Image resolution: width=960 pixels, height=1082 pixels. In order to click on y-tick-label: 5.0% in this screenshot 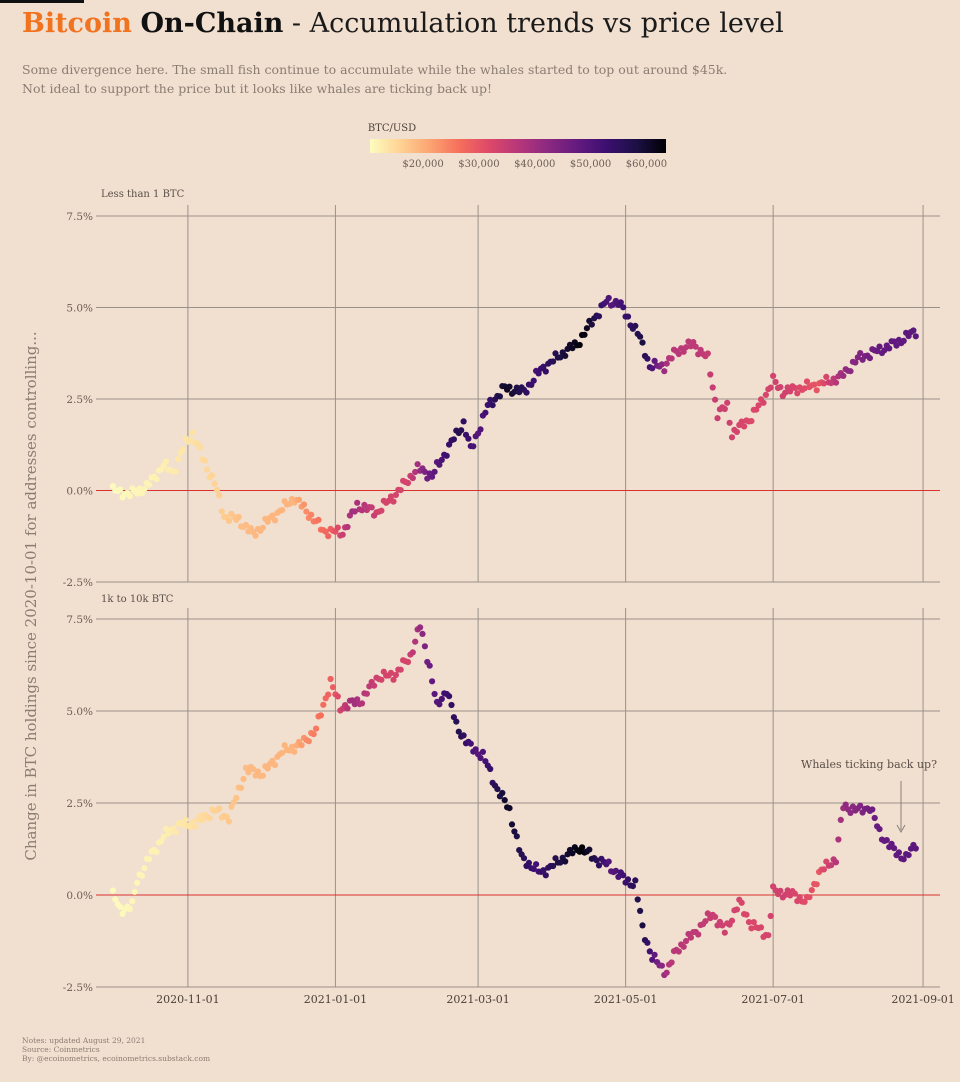, I will do `click(79, 308)`.